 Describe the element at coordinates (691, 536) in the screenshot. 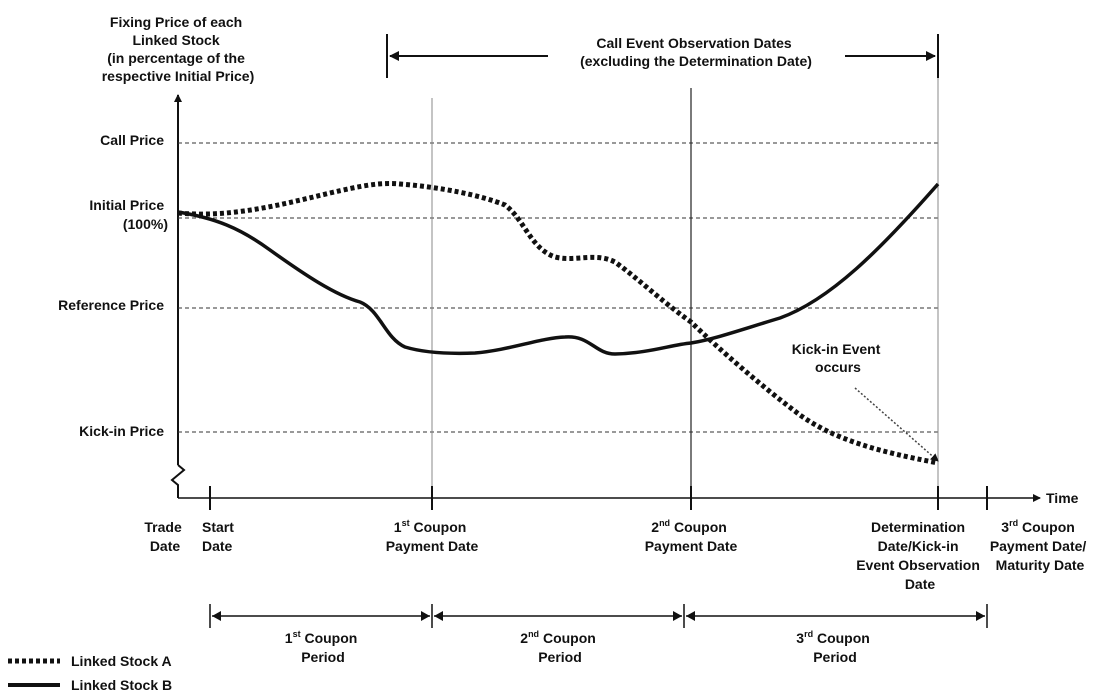

I see `coupon2-date-label: 2nd Coupon Payment Date` at that location.